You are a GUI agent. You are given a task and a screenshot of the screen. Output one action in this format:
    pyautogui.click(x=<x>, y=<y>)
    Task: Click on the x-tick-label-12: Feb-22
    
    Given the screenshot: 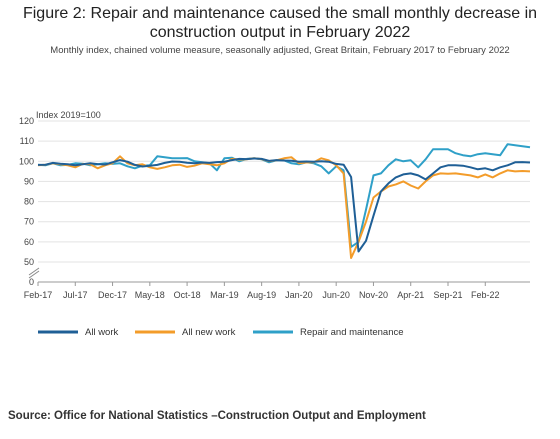 What is the action you would take?
    pyautogui.click(x=485, y=295)
    